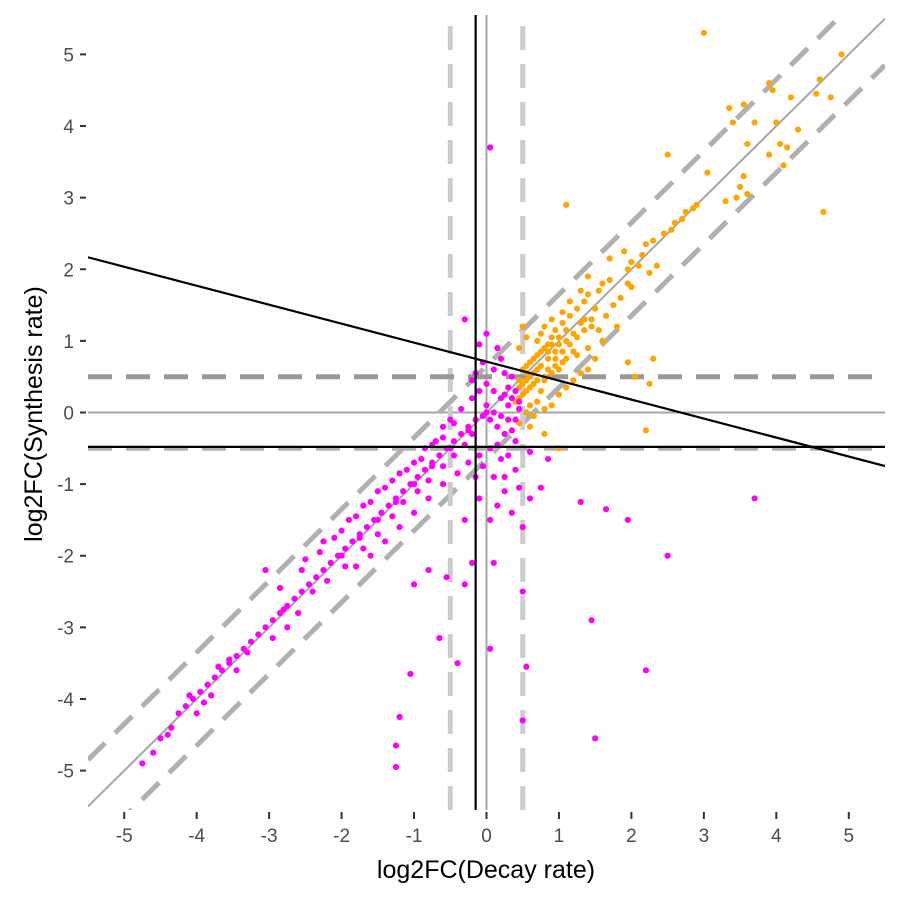  What do you see at coordinates (65, 772) in the screenshot?
I see `y-tick-label: -5` at bounding box center [65, 772].